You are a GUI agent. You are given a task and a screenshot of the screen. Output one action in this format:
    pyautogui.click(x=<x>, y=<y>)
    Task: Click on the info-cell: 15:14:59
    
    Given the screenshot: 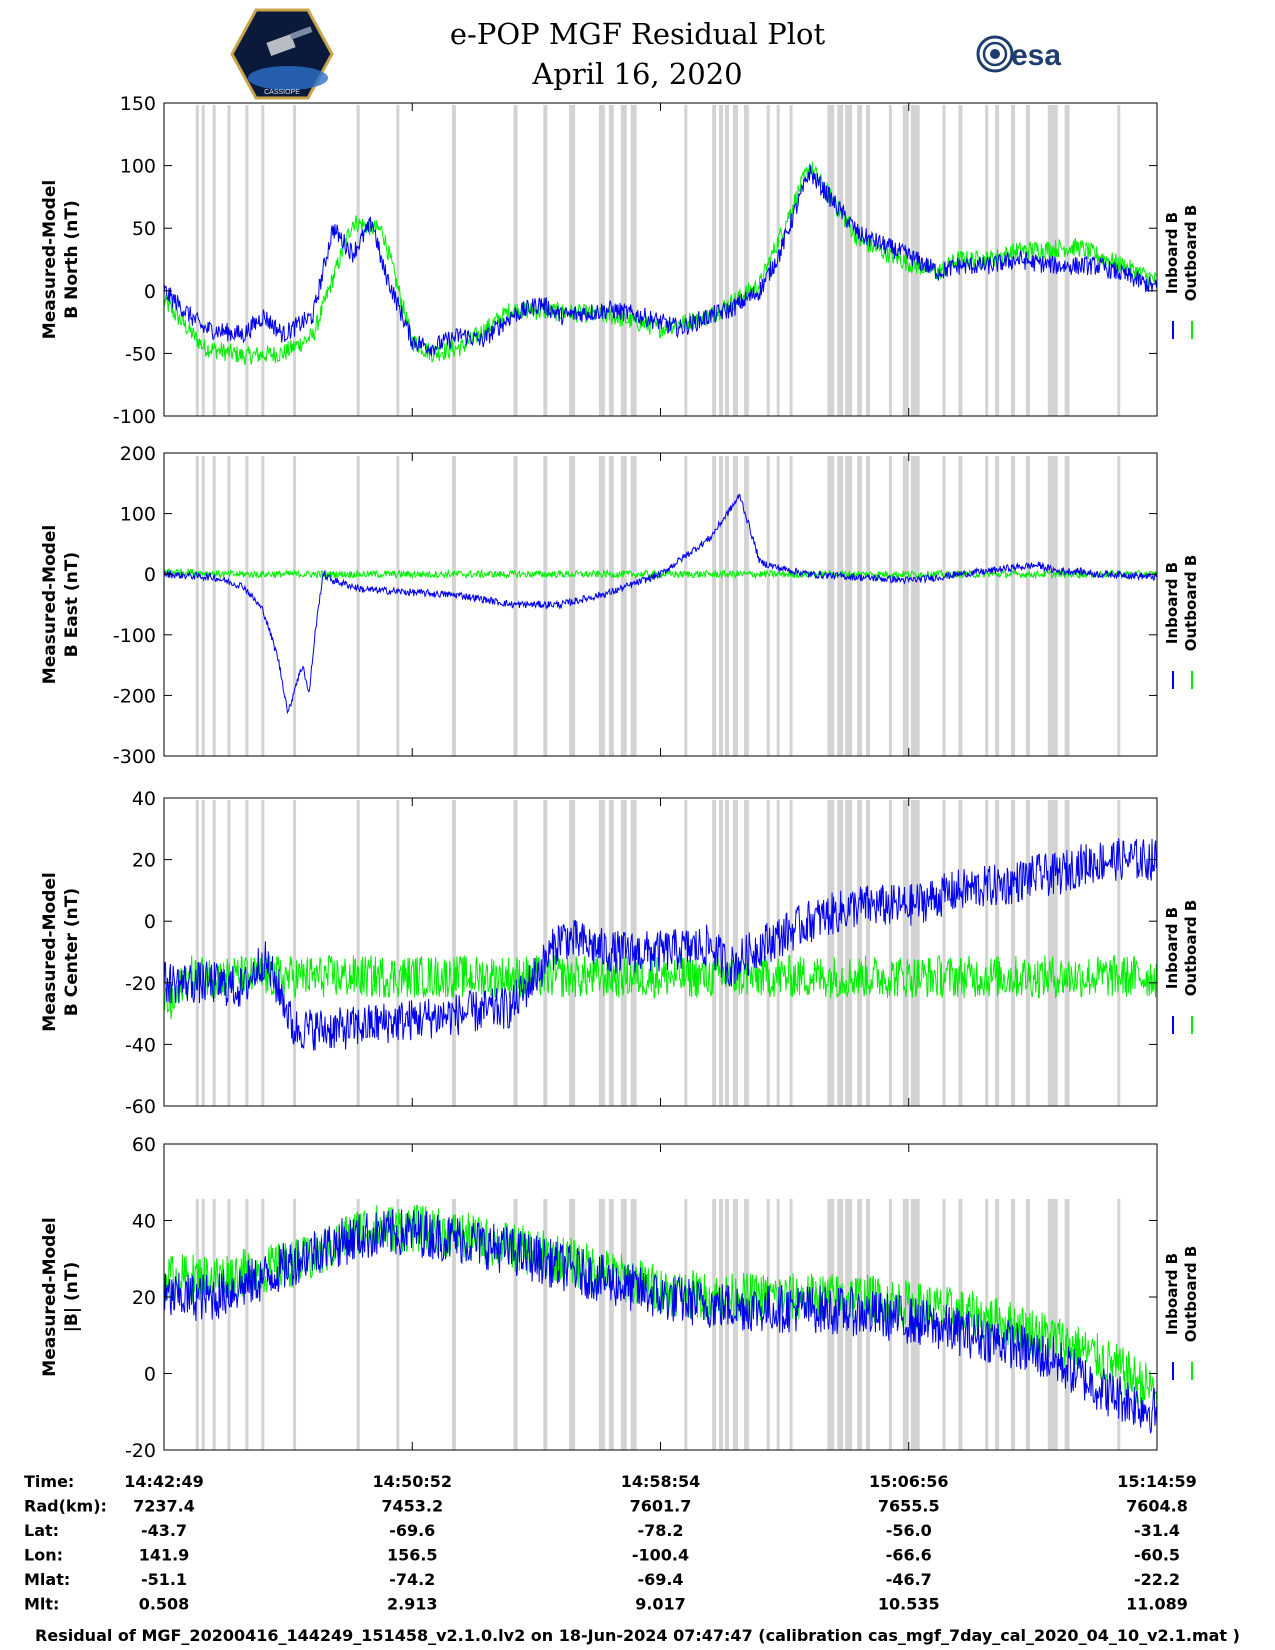 What is the action you would take?
    pyautogui.click(x=1157, y=1481)
    